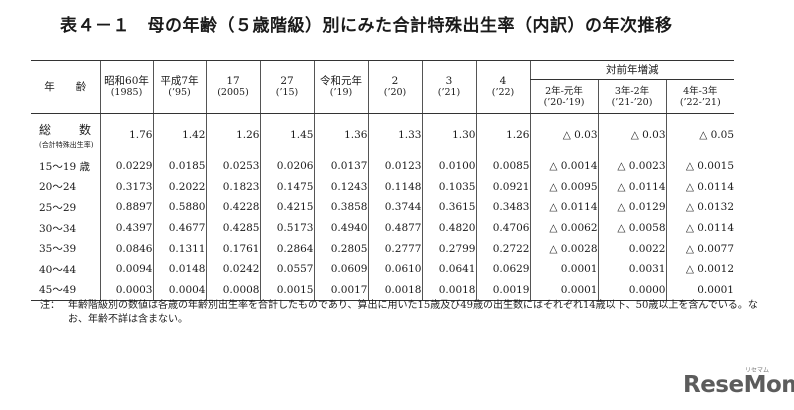 This screenshot has height=410, width=794. I want to click on change-cell: 0.0000, so click(631, 290).